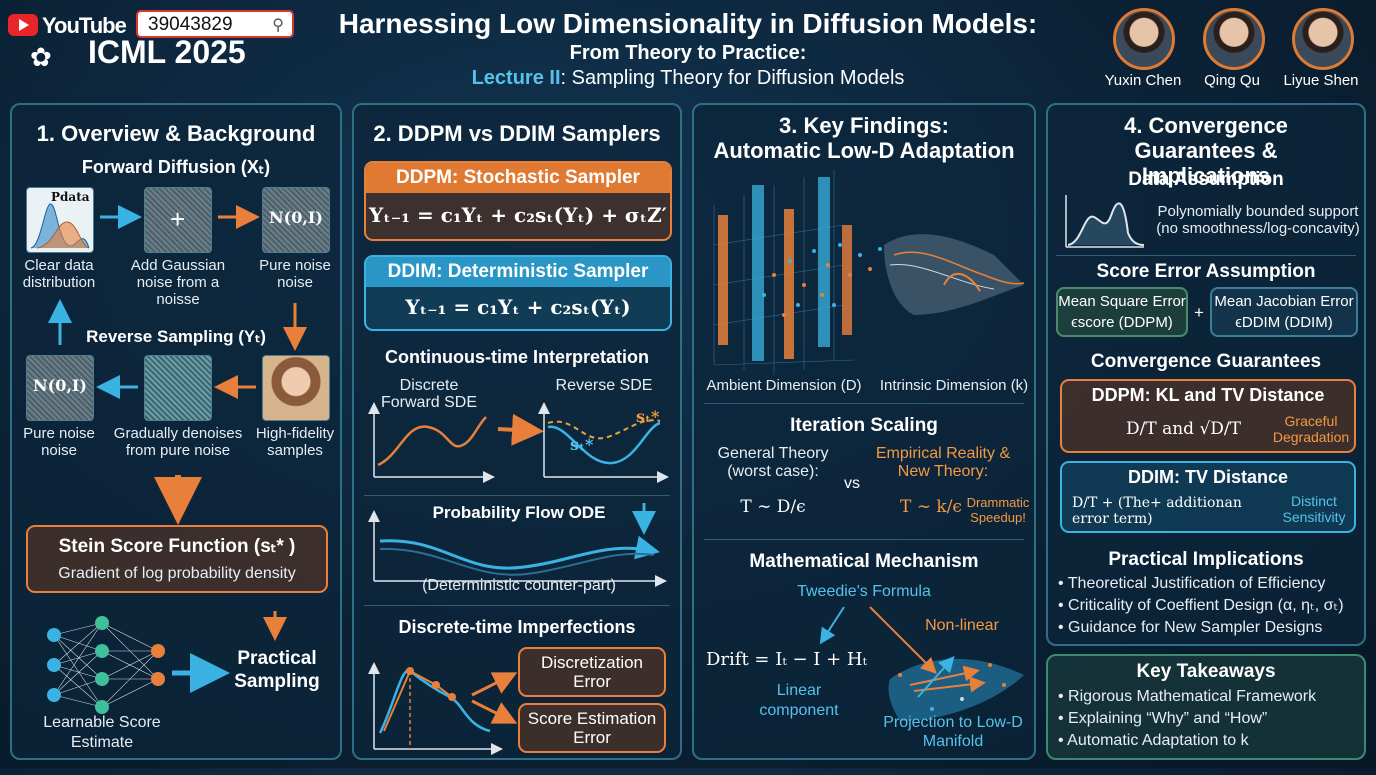 Image resolution: width=1376 pixels, height=775 pixels. What do you see at coordinates (516, 78) in the screenshot?
I see `lecture-prefix: Lecture II` at bounding box center [516, 78].